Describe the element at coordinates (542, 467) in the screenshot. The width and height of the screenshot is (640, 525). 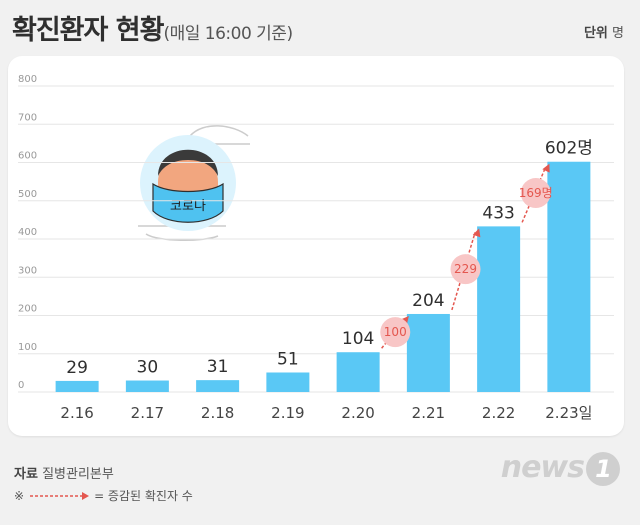
I see `logo-text: news` at that location.